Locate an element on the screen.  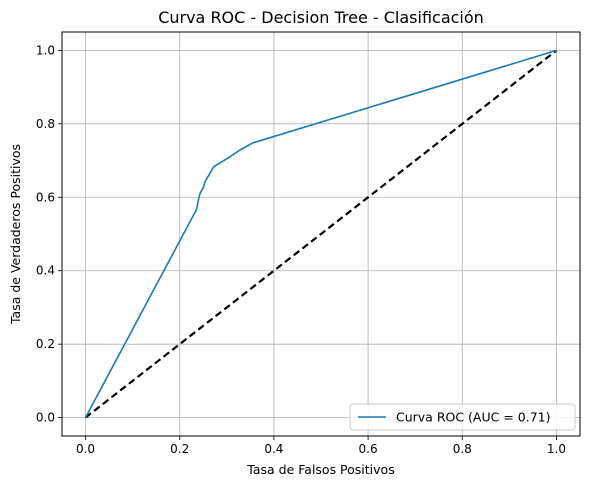
y-axis-label: Tasa de Verdaderos Positivos is located at coordinates (15, 234).